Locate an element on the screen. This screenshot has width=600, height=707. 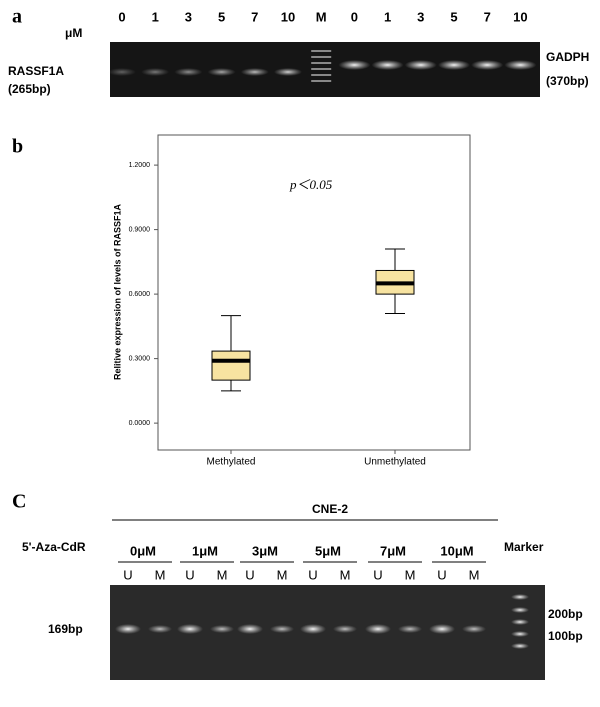
gene-label: GADPH is located at coordinates (567, 57).